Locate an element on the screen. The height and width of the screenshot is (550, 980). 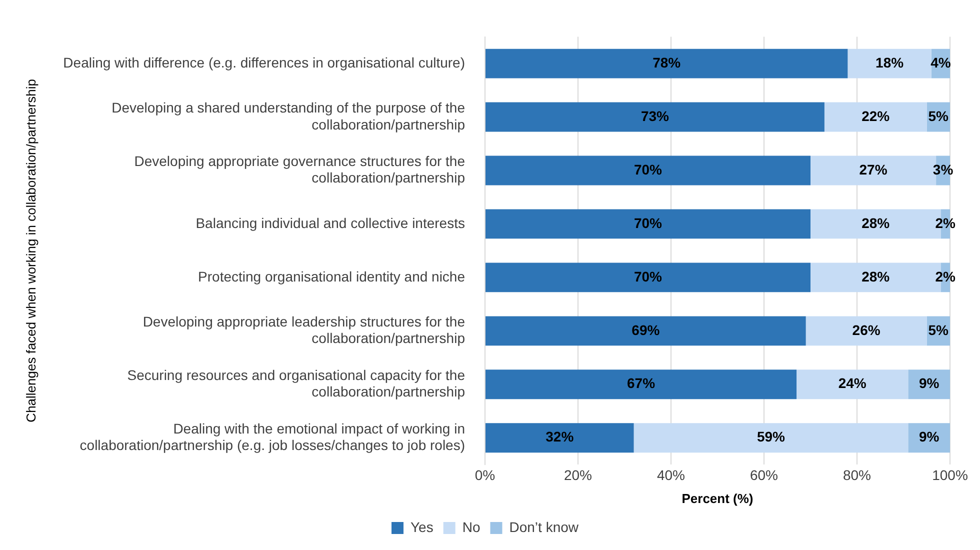
data-label: 3% is located at coordinates (943, 169).